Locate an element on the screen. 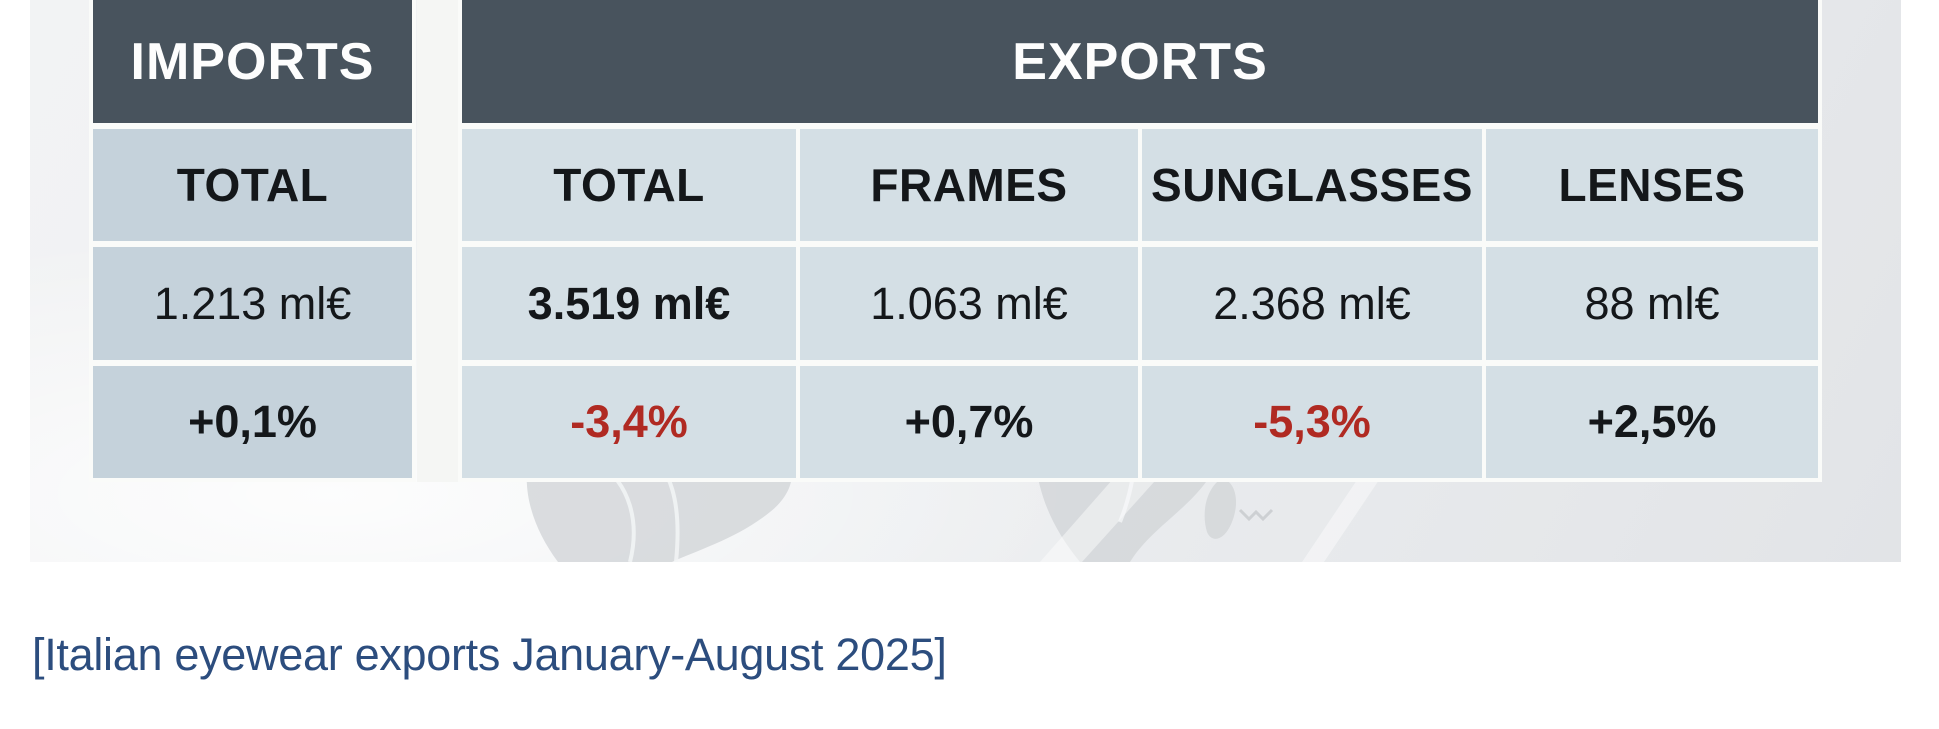 This screenshot has width=1939, height=729. exports-total-change: -3,4% is located at coordinates (629, 422).